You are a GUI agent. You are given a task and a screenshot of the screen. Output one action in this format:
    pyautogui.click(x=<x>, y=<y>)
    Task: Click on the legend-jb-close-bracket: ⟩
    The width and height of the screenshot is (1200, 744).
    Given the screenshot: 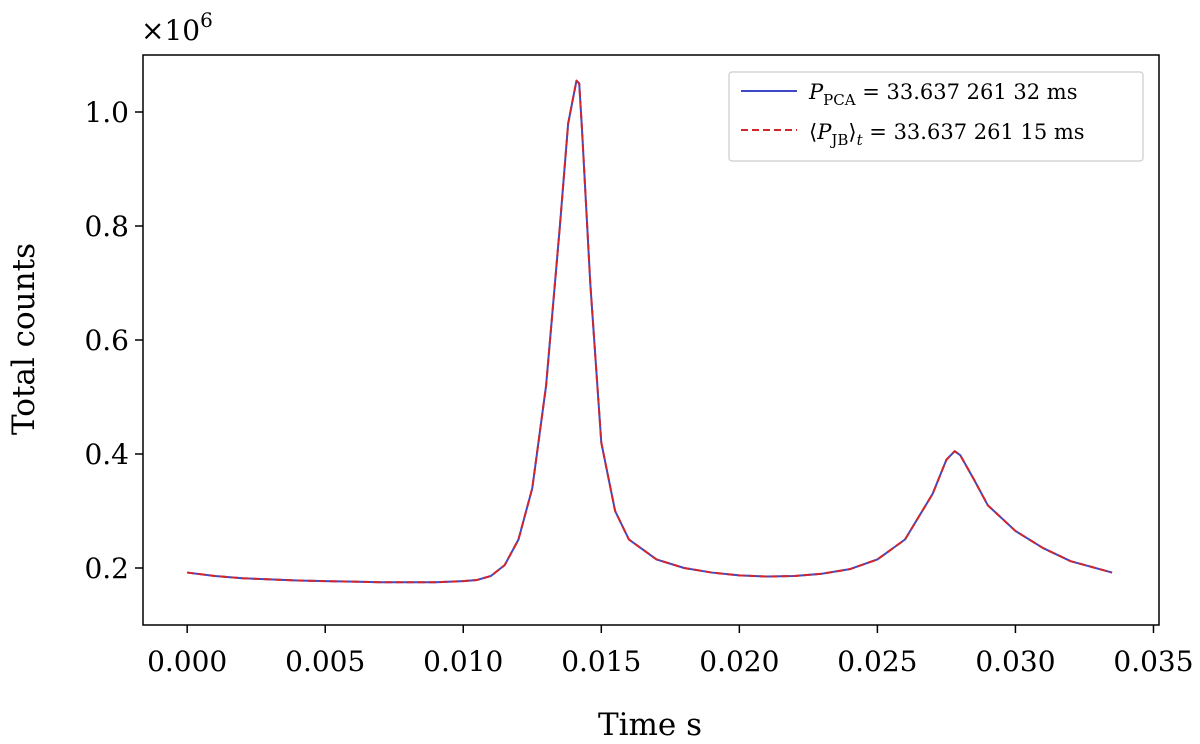 What is the action you would take?
    pyautogui.click(x=852, y=132)
    